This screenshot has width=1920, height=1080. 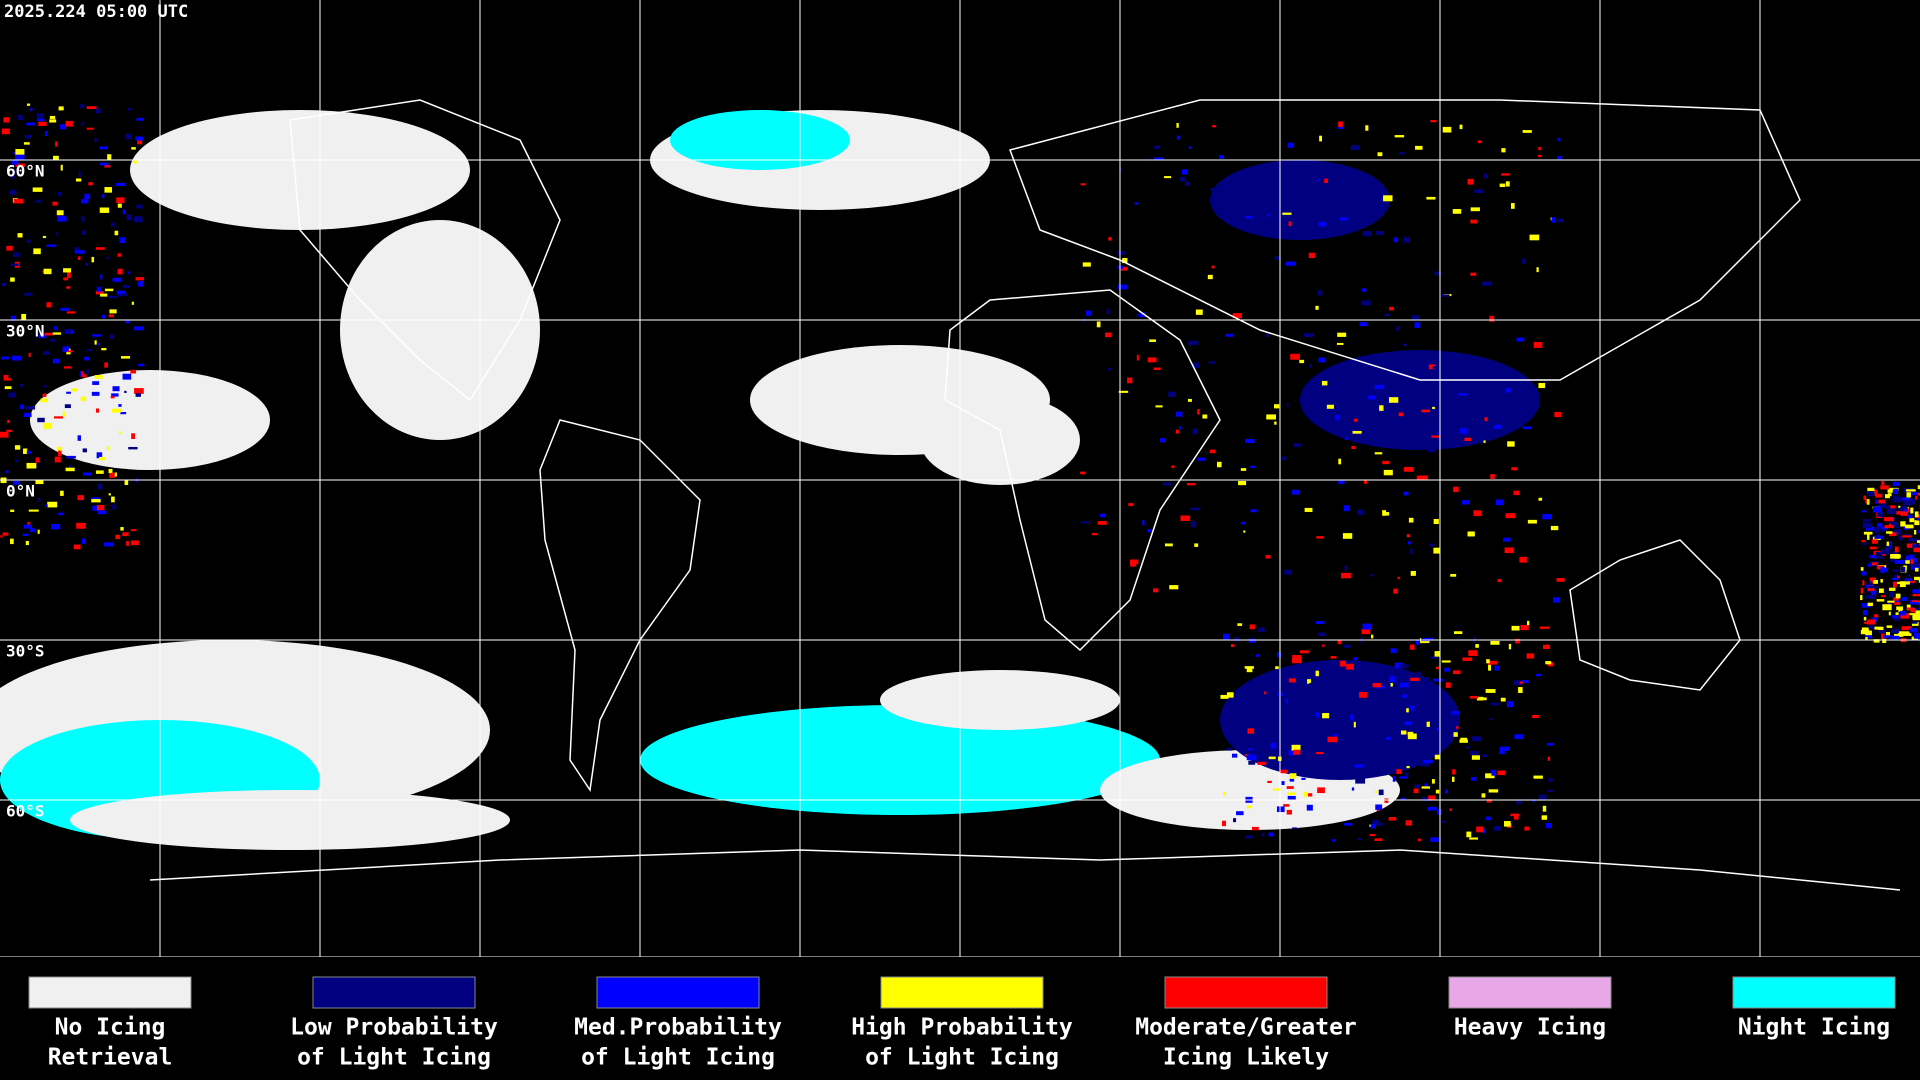 I want to click on timestamp: 2025.224 05:00 UTC, so click(x=96, y=12).